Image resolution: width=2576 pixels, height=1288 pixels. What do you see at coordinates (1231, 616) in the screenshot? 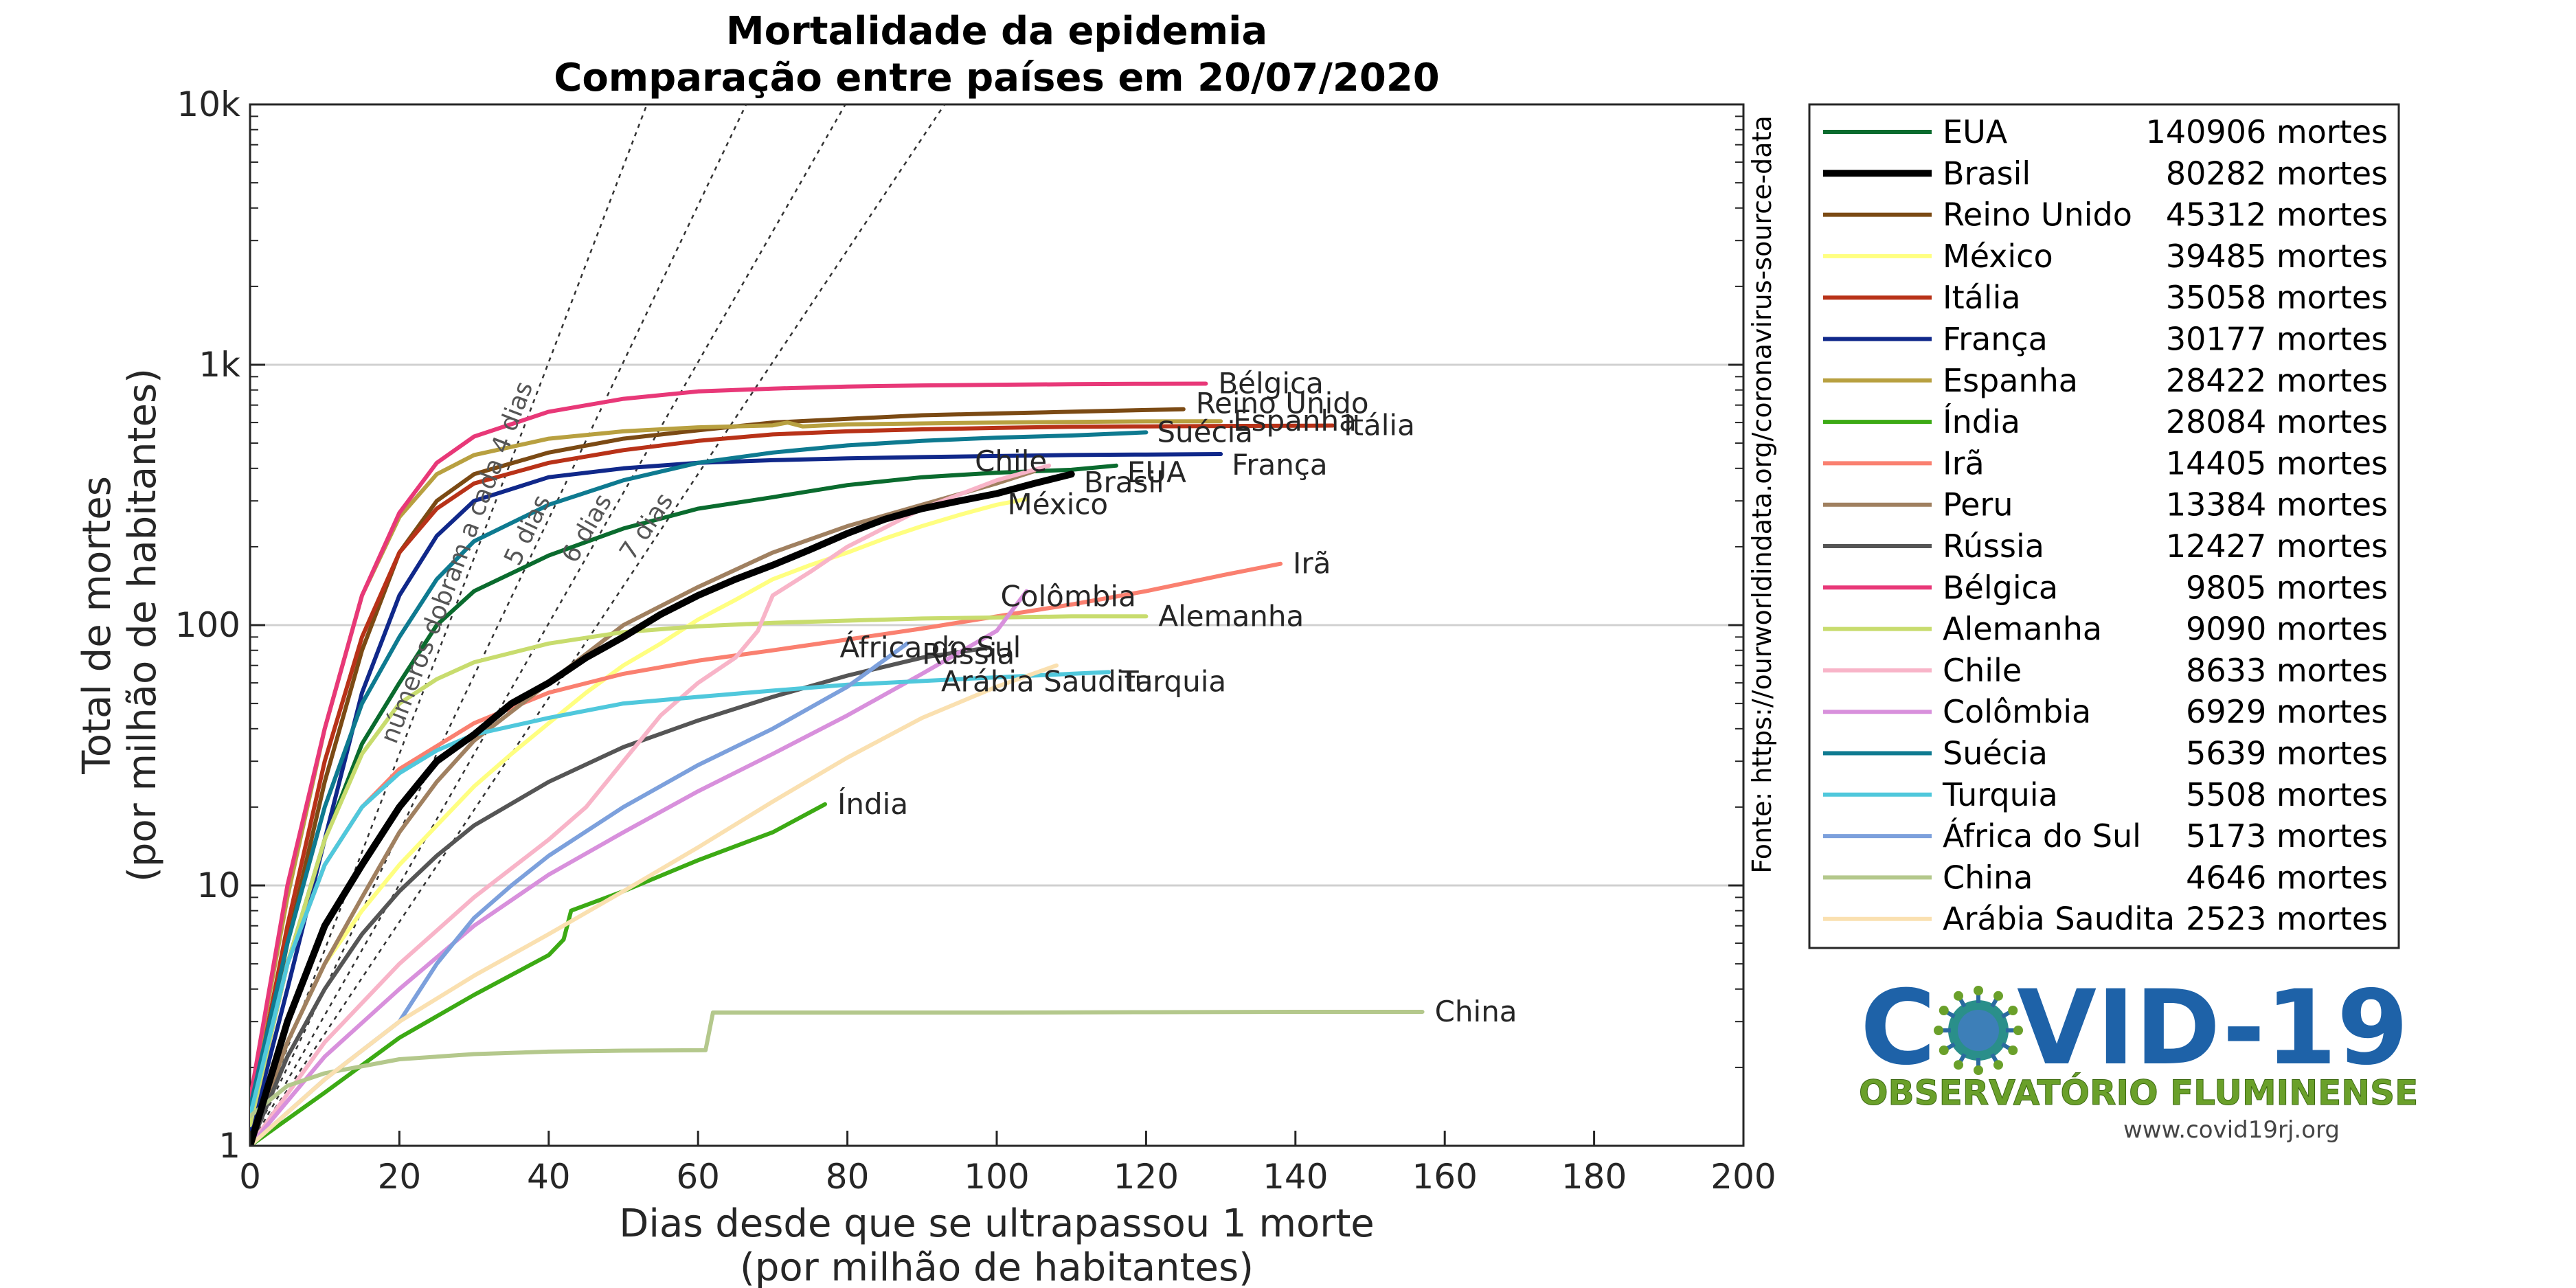
I see `series-label-Alemanha: Alemanha` at bounding box center [1231, 616].